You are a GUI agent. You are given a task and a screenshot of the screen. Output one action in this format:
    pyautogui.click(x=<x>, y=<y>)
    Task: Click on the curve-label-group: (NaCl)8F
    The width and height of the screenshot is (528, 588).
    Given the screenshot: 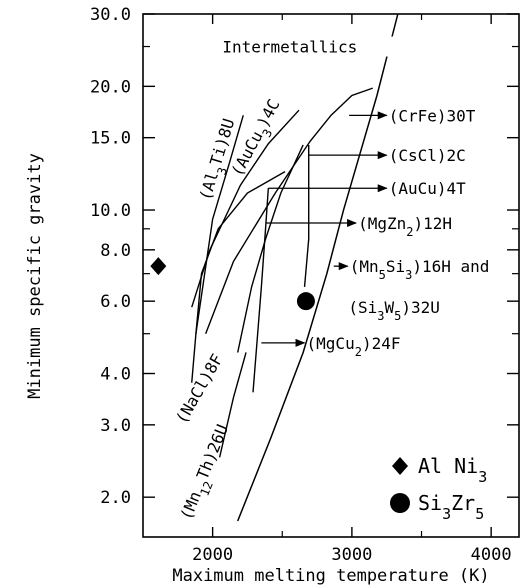 What is the action you would take?
    pyautogui.click(x=199, y=389)
    